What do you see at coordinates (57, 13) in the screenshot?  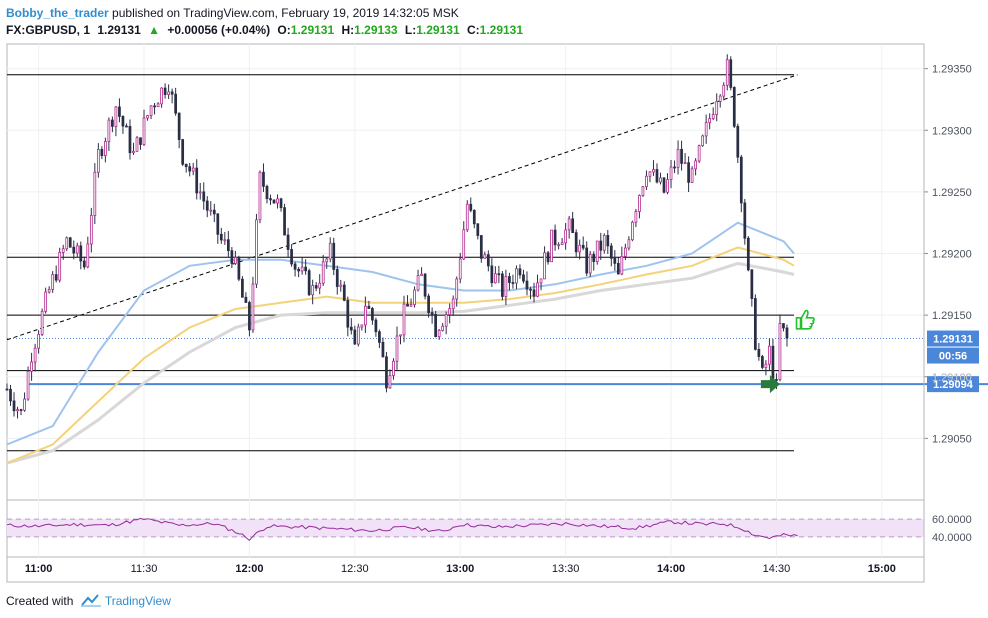 I see `author-name: Bobby_the_trader` at bounding box center [57, 13].